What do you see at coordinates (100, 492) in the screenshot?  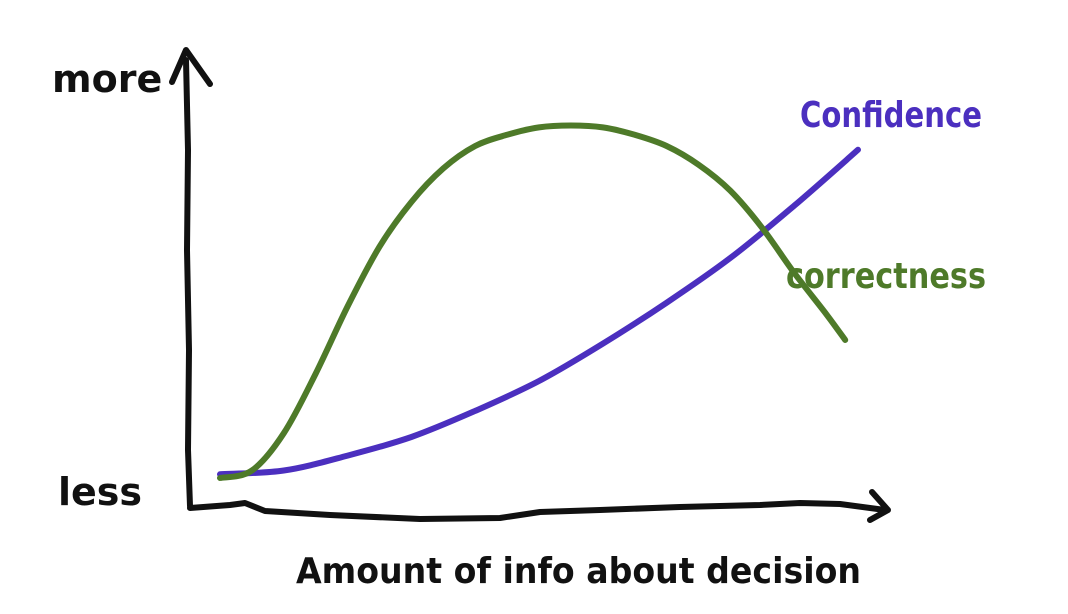 I see `y-axis-bottom-label: less` at bounding box center [100, 492].